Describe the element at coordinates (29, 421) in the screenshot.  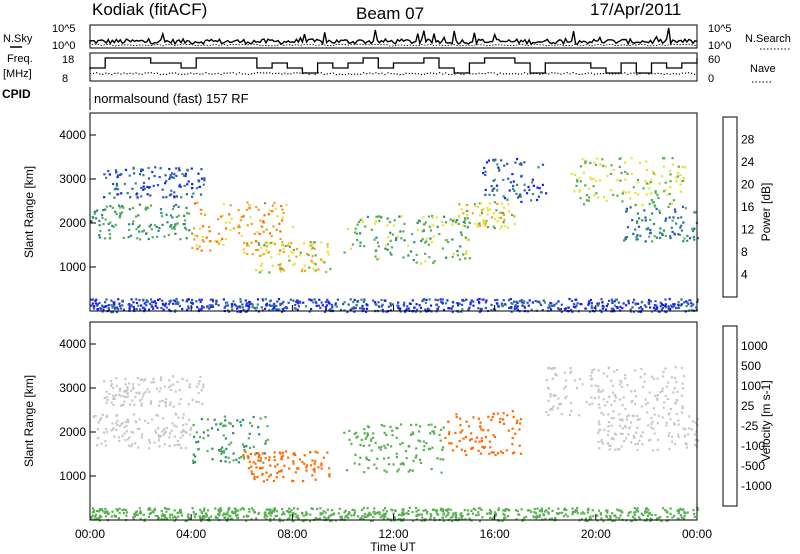
I see `velocity-ylabel: Slant Range [km]` at that location.